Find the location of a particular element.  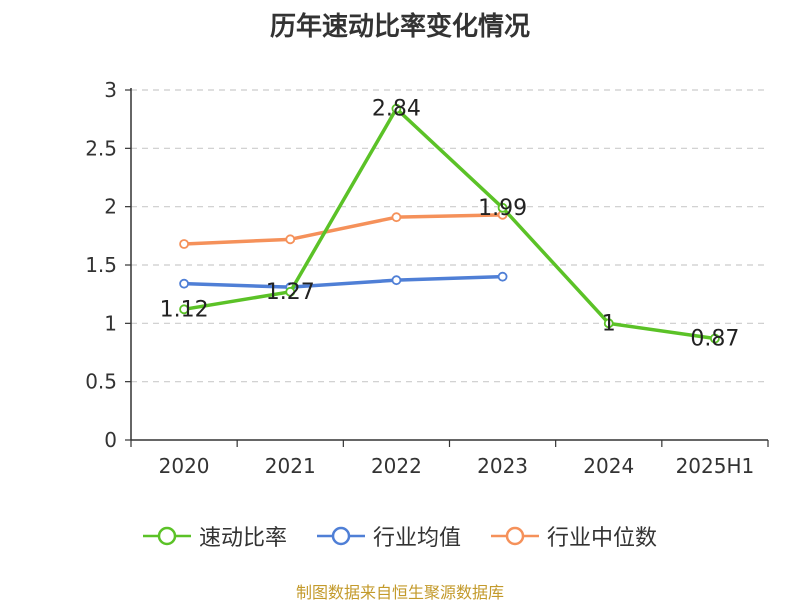

data-label: 1.12 is located at coordinates (184, 309).